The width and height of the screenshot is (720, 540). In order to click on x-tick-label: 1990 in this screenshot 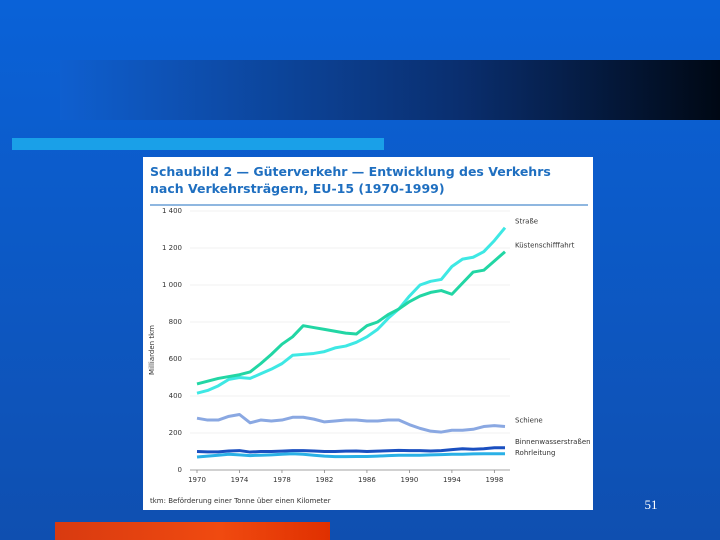, I will do `click(409, 480)`.